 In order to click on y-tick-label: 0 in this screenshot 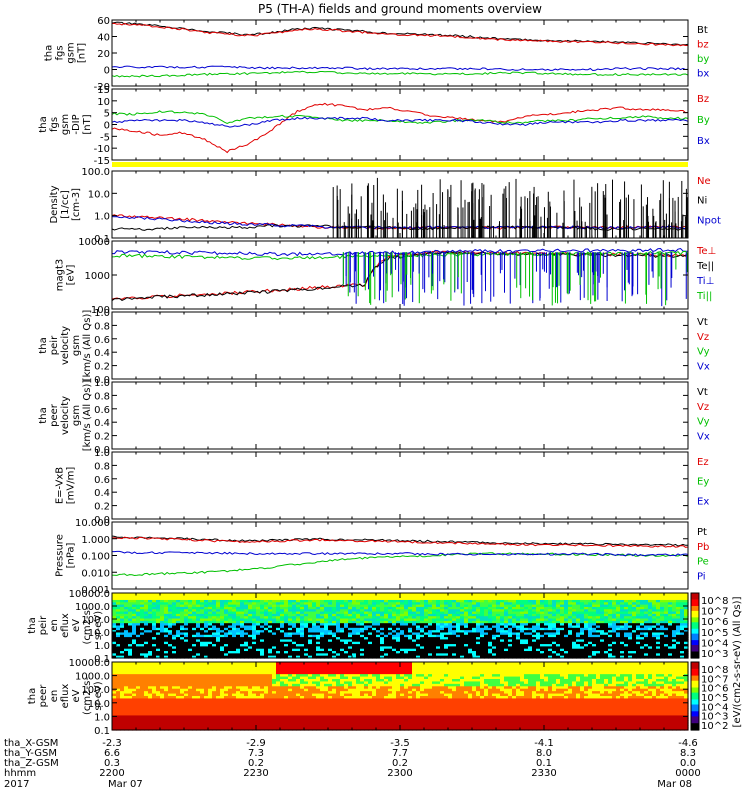, I will do `click(107, 71)`.